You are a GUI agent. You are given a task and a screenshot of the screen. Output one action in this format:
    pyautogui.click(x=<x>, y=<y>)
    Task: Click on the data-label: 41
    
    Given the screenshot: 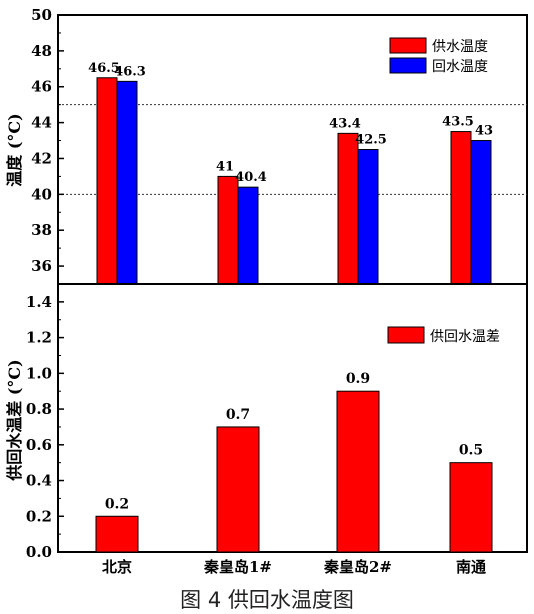 What is the action you would take?
    pyautogui.click(x=225, y=166)
    